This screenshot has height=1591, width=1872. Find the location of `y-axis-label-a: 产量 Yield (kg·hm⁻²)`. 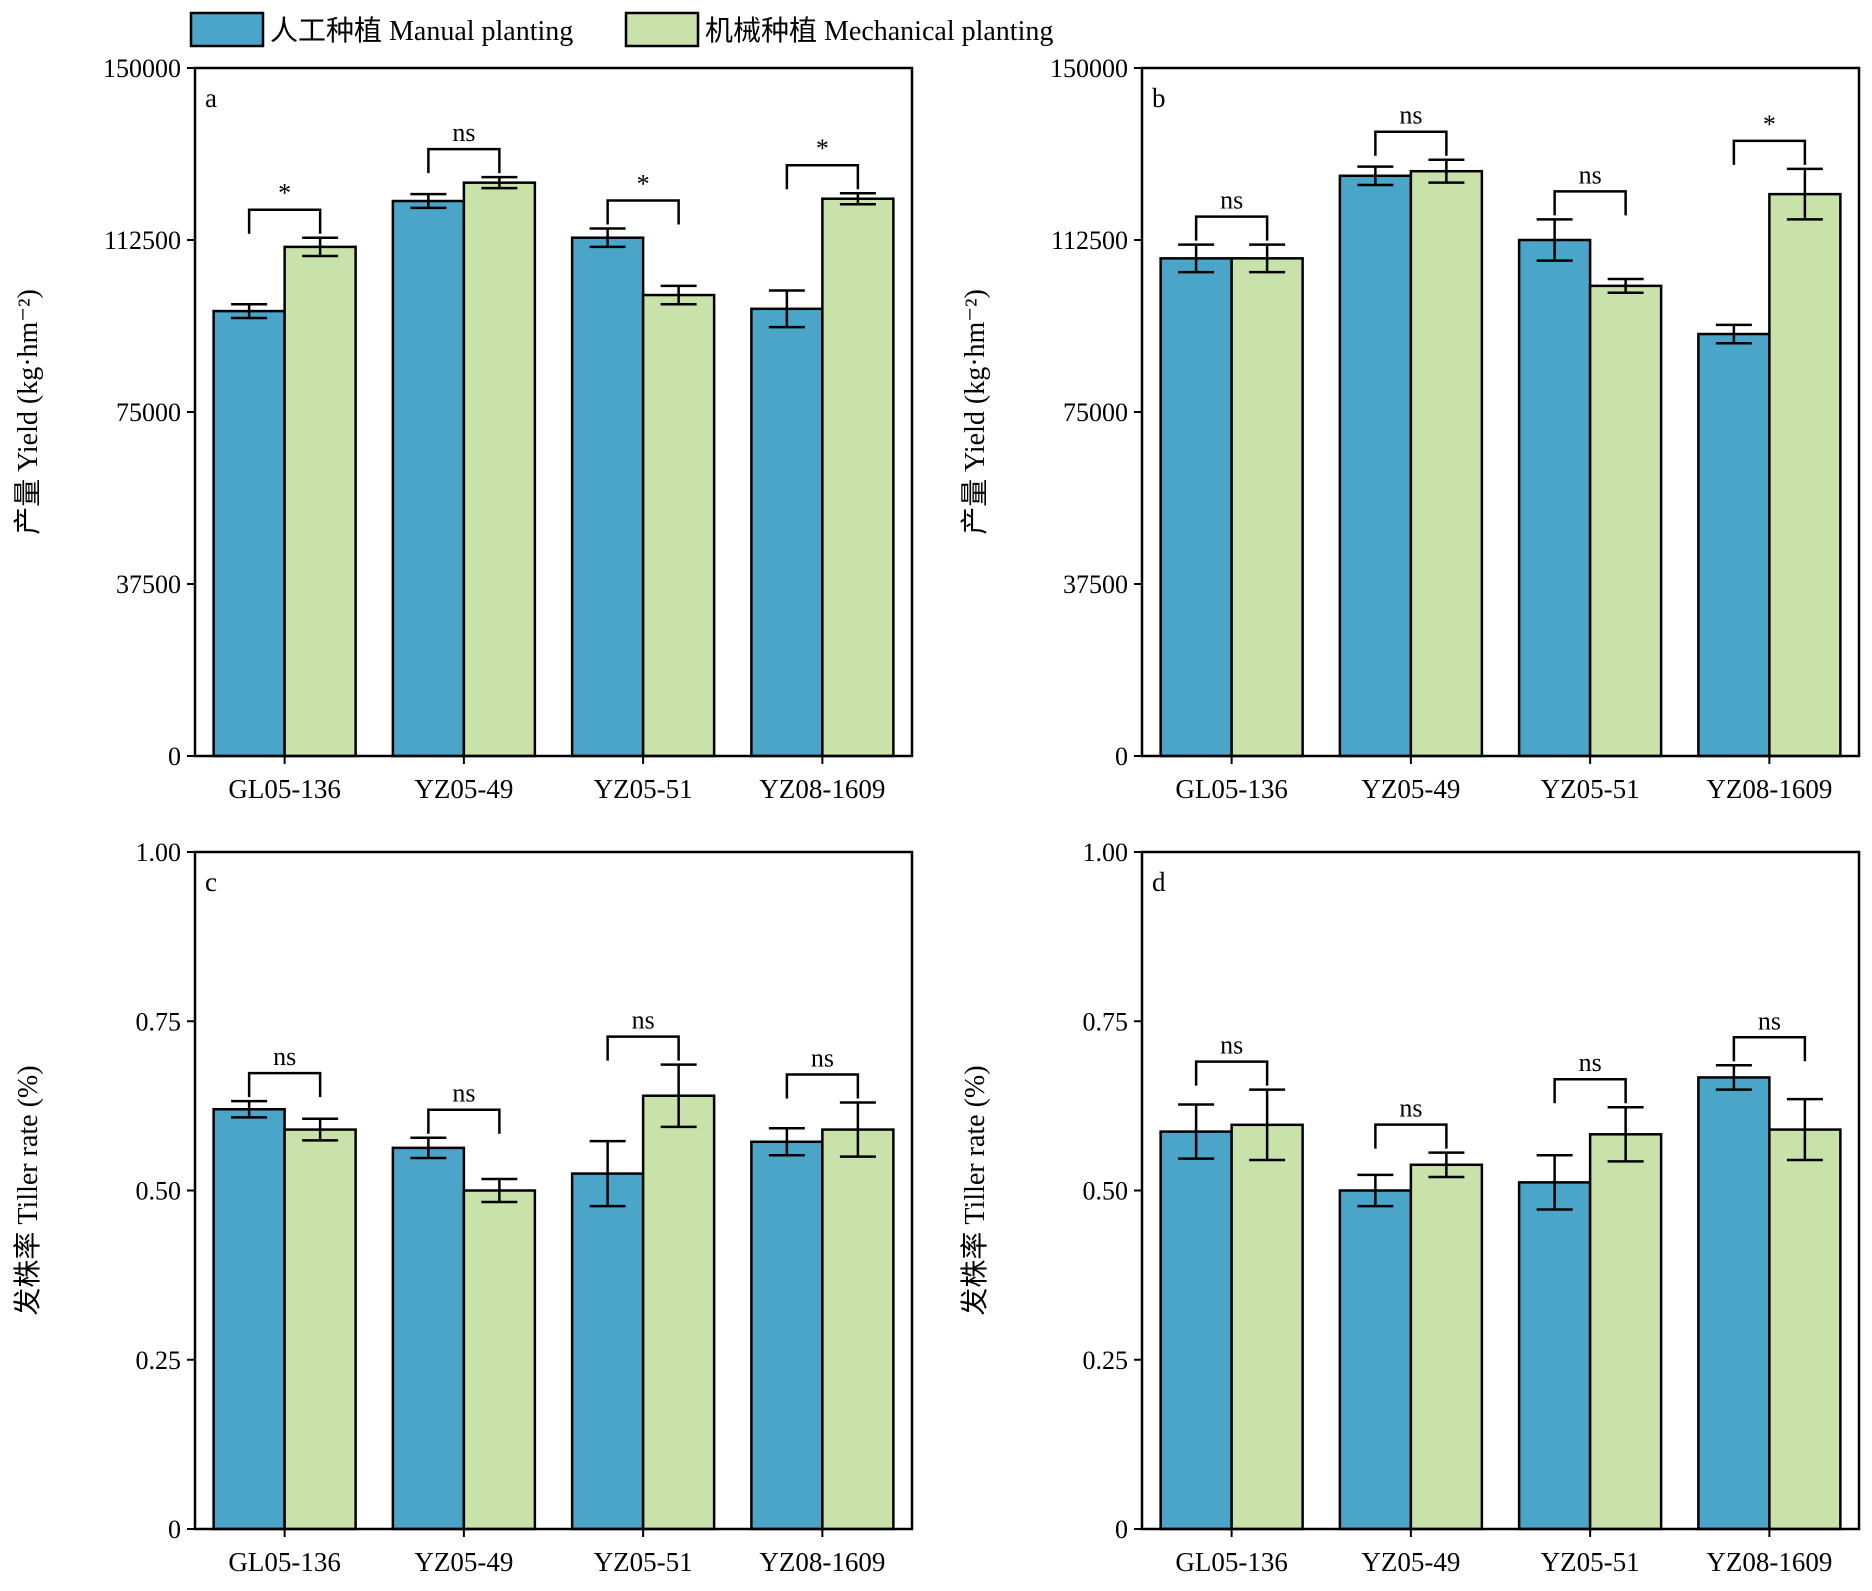

y-axis-label-a: 产量 Yield (kg·hm⁻²) is located at coordinates (28, 412).